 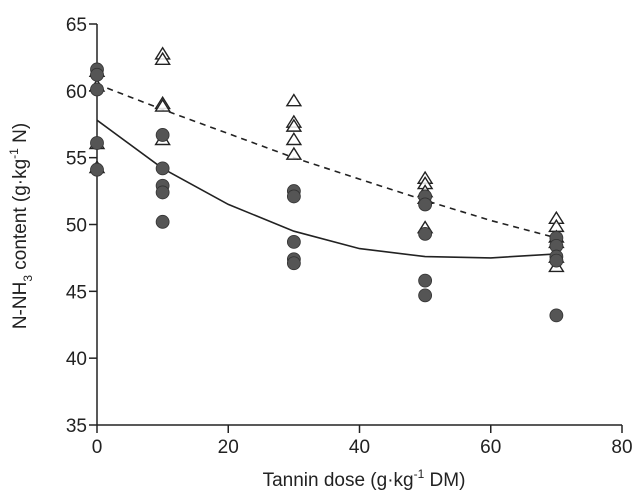 What do you see at coordinates (228, 447) in the screenshot?
I see `x-tick-label: 20` at bounding box center [228, 447].